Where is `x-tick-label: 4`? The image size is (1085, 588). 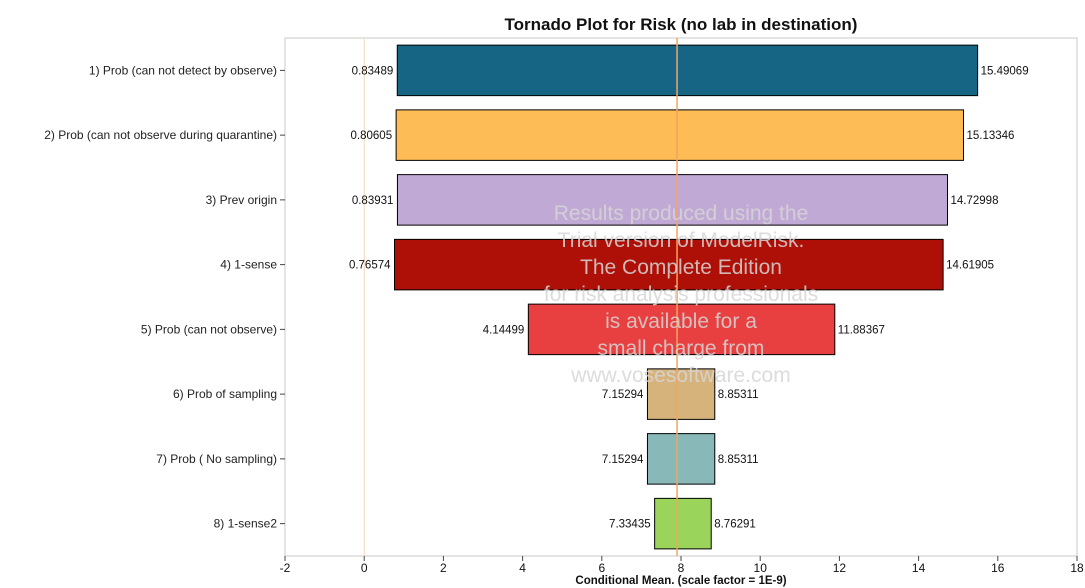 x-tick-label: 4 is located at coordinates (522, 568).